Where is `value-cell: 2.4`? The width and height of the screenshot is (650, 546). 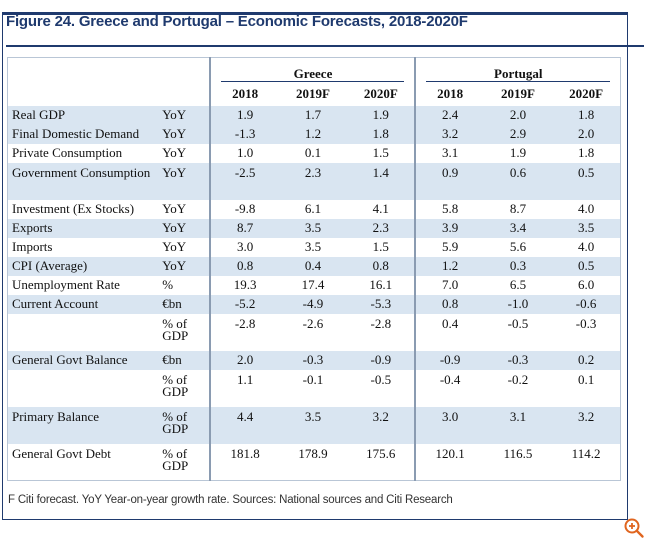
value-cell: 2.4 is located at coordinates (449, 115).